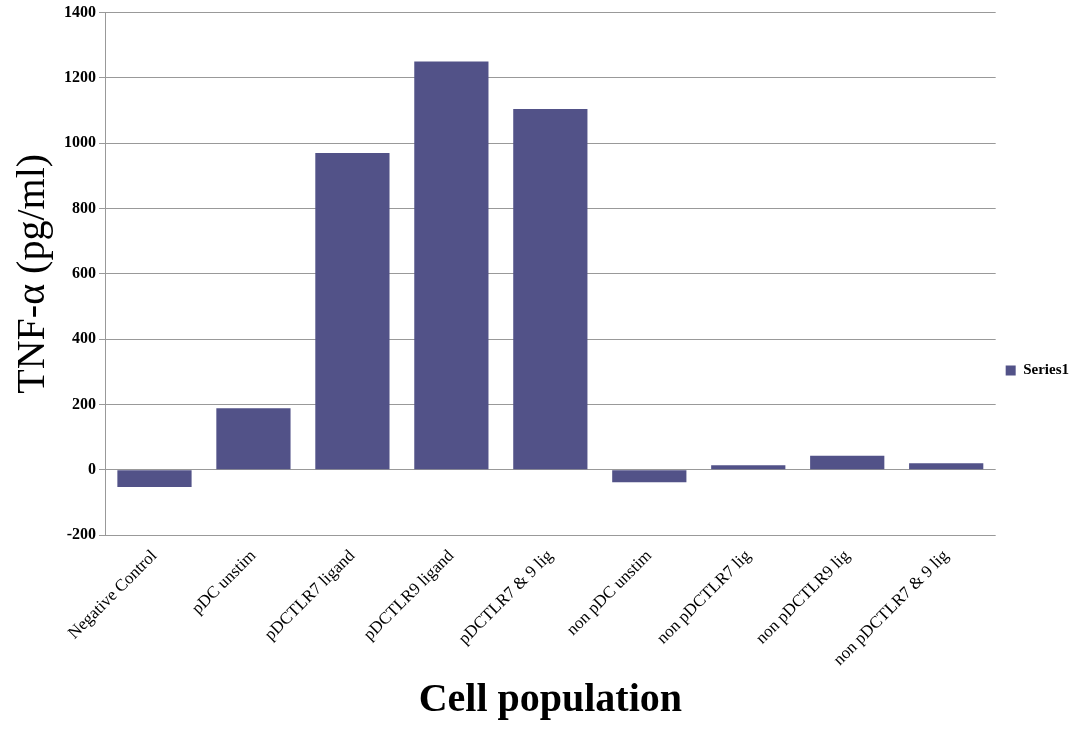  Describe the element at coordinates (80, 11) in the screenshot. I see `y-tick-label: 1400` at that location.